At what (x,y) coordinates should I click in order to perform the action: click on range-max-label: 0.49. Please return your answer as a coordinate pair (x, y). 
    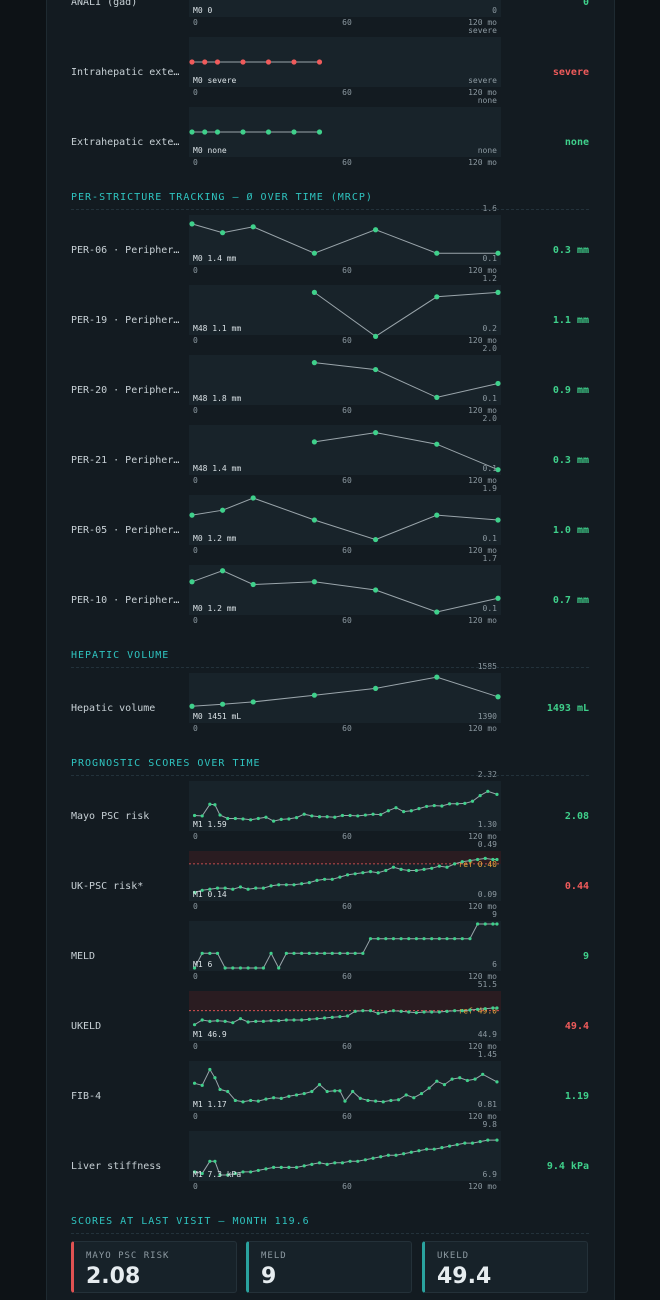
    Looking at the image, I should click on (487, 844).